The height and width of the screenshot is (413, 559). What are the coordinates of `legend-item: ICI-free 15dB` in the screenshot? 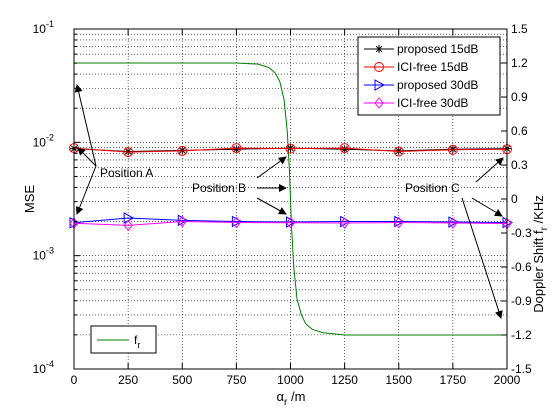 It's located at (416, 67).